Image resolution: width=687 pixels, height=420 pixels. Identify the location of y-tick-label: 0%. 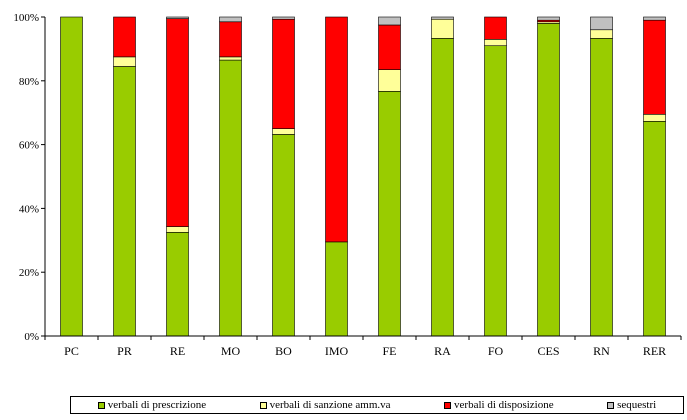
(31, 337).